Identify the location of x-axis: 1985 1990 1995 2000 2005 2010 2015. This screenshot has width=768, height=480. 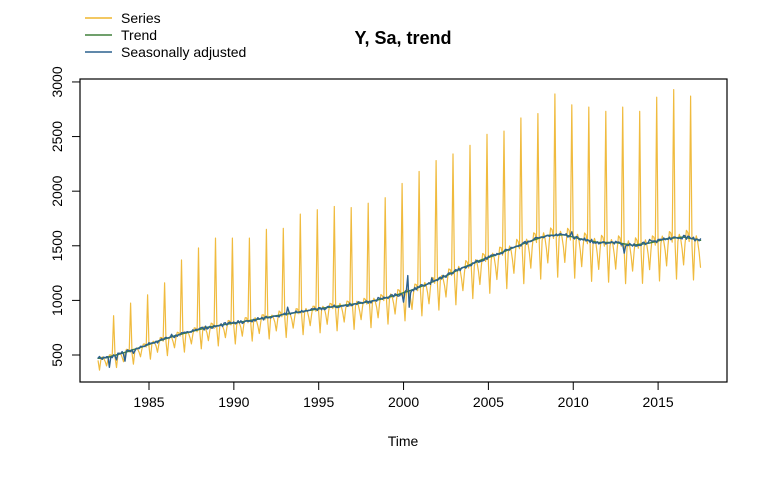
(403, 396).